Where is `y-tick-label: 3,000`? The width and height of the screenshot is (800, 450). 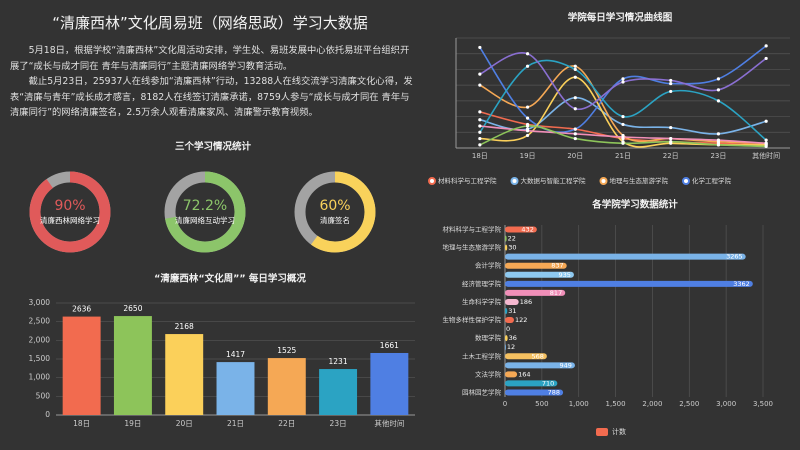 y-tick-label: 3,000 is located at coordinates (40, 302).